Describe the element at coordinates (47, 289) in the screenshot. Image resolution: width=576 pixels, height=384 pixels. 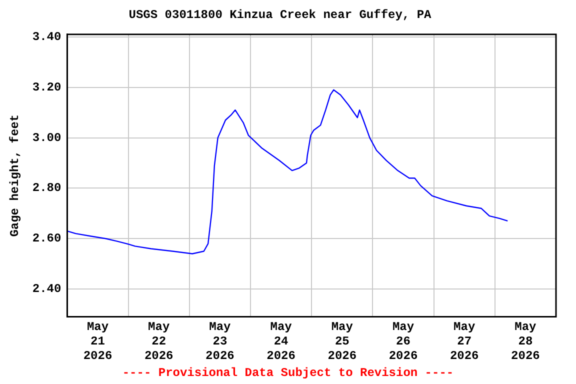
I see `y-tick-label: 2.40` at that location.